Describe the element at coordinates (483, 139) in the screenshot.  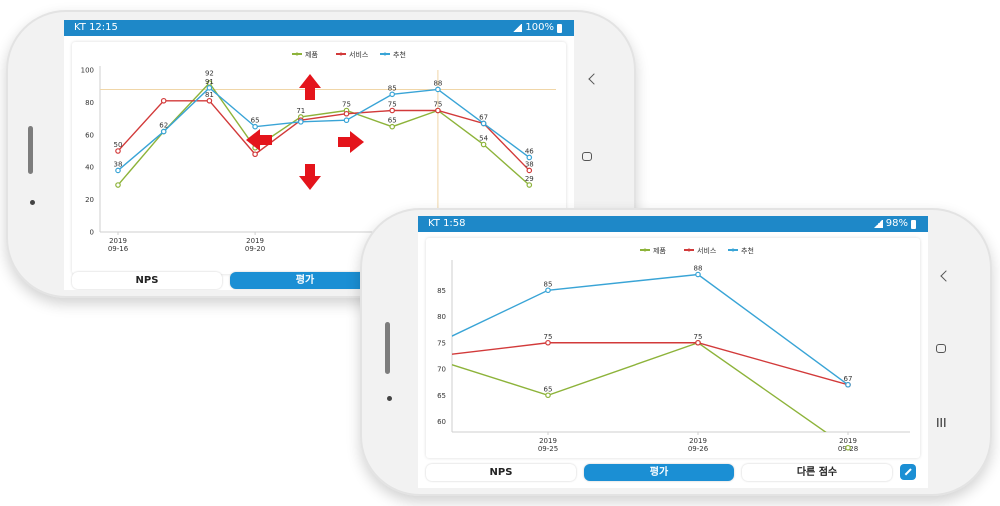
I see `data-label: 54` at that location.